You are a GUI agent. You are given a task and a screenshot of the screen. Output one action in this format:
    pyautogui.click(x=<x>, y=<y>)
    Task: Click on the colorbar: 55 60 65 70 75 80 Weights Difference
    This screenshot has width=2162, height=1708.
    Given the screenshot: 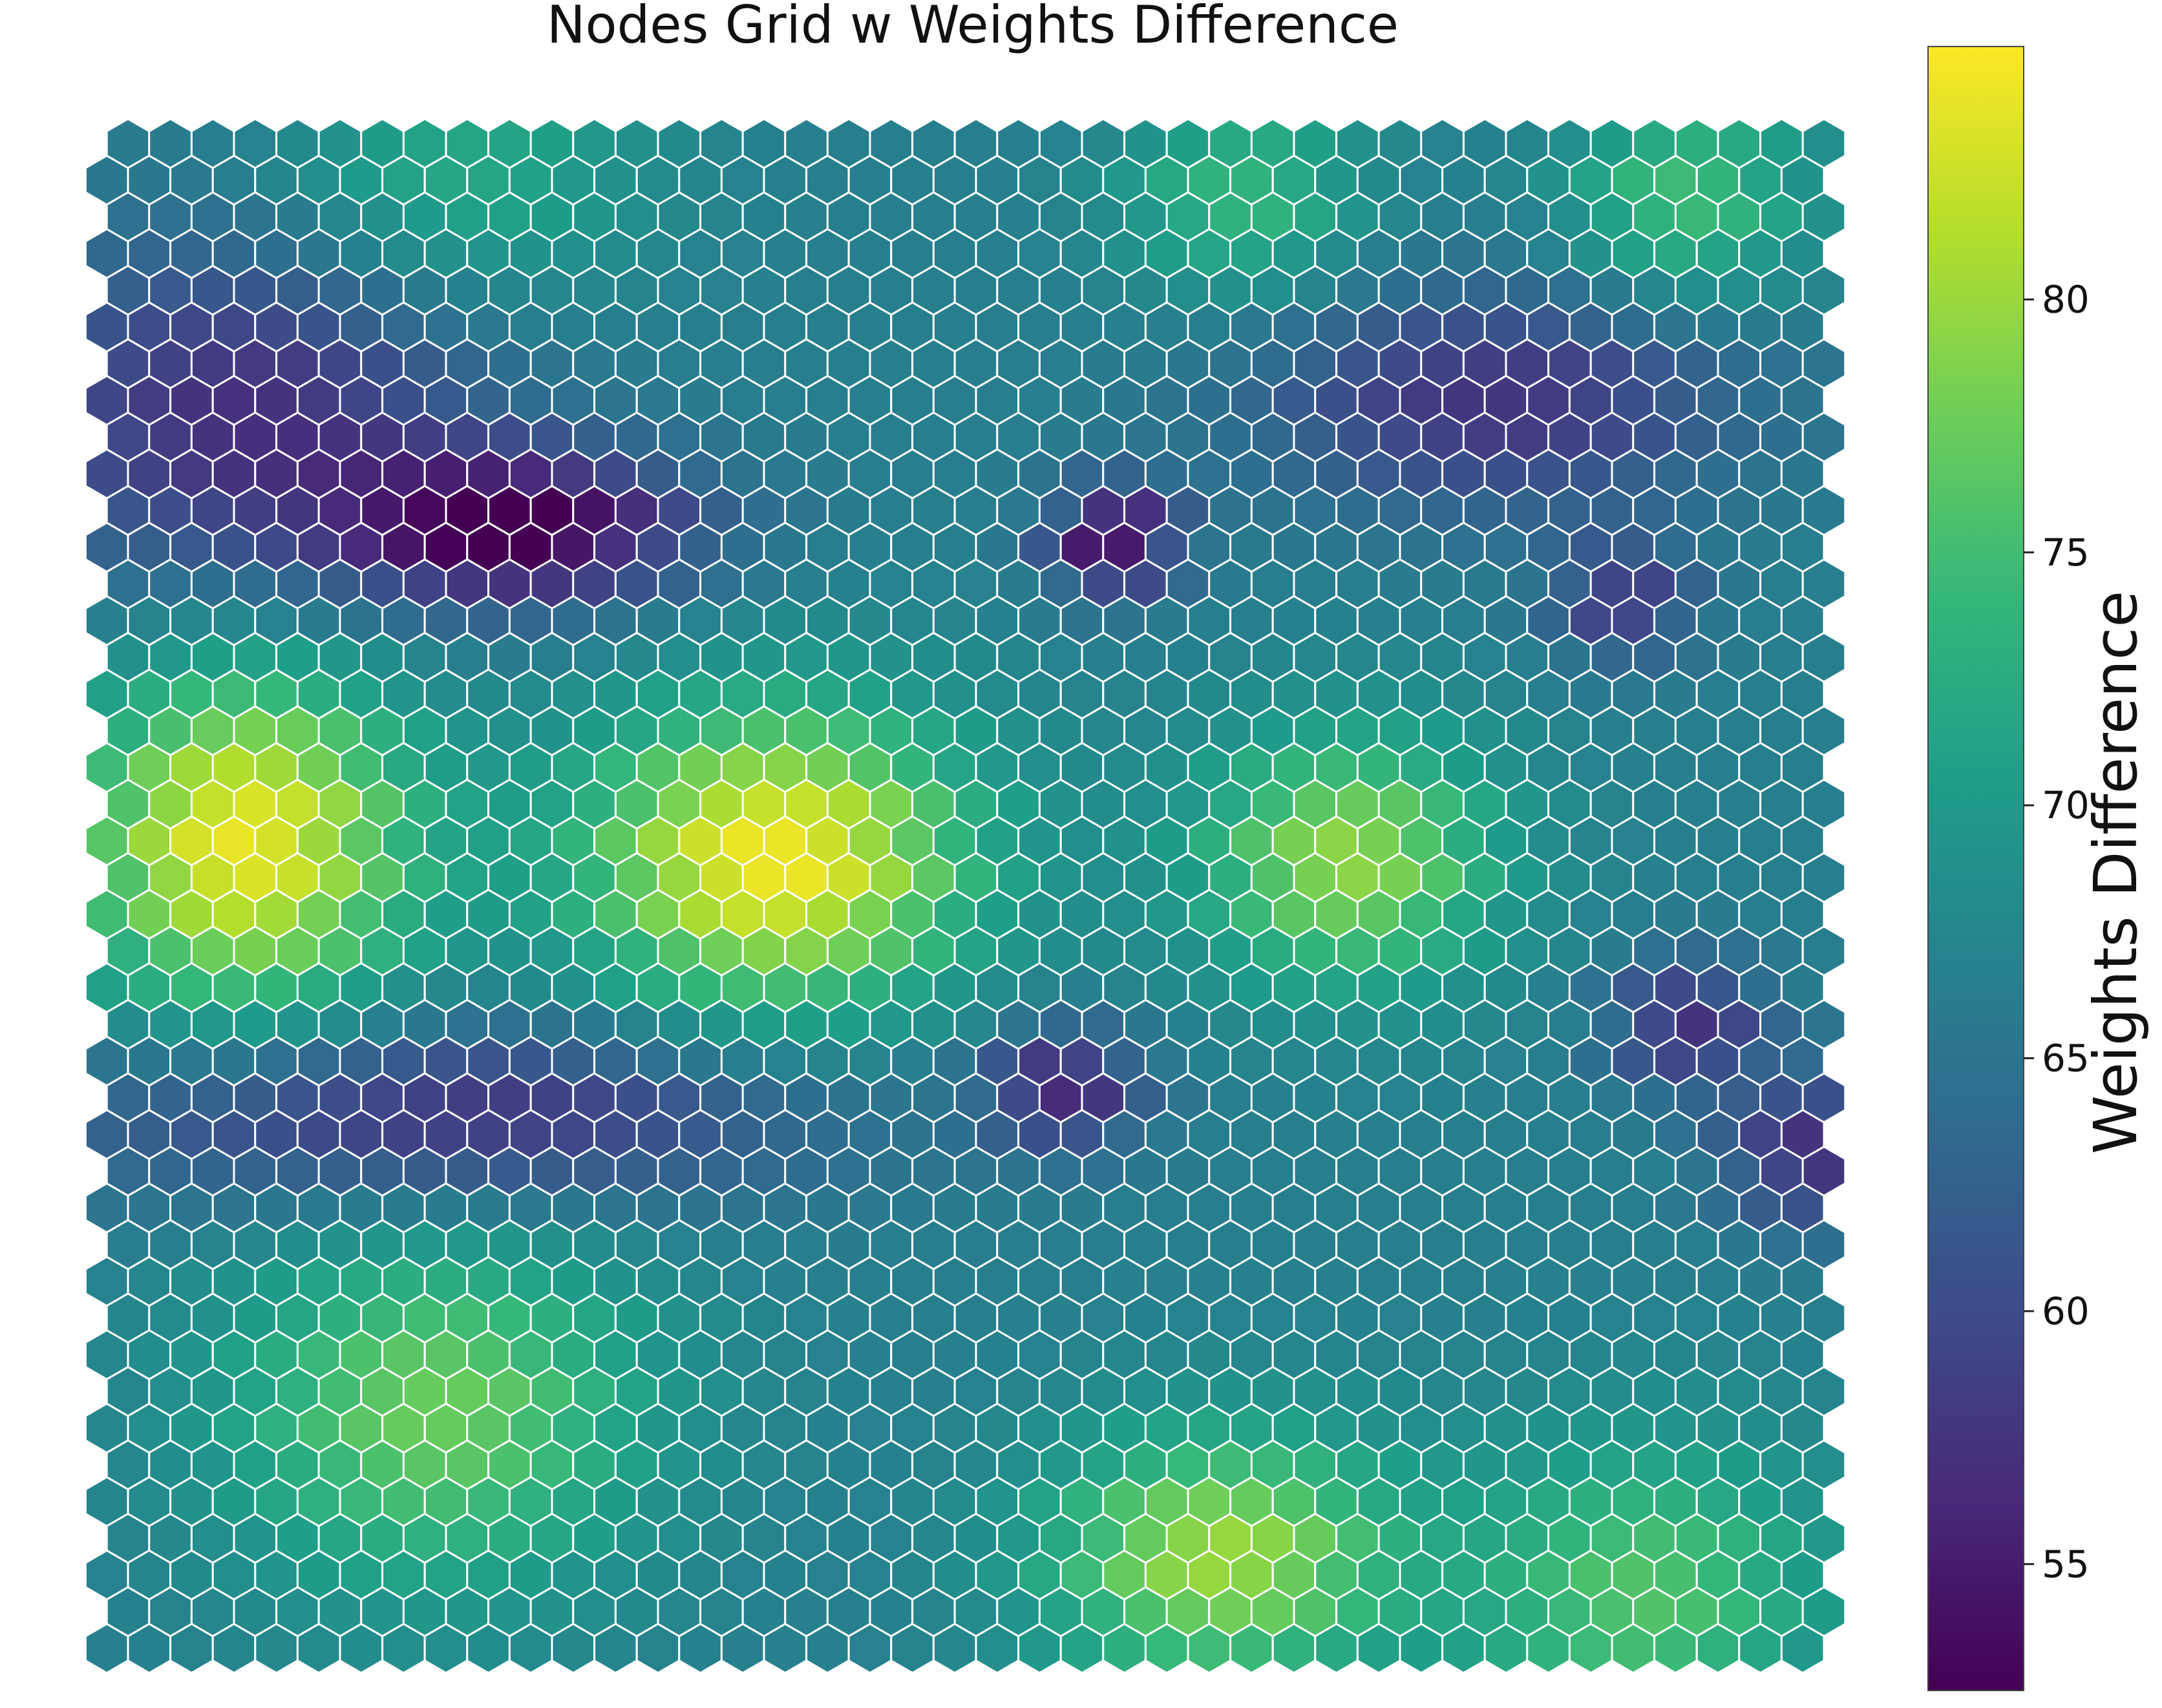 What is the action you would take?
    pyautogui.click(x=2038, y=868)
    